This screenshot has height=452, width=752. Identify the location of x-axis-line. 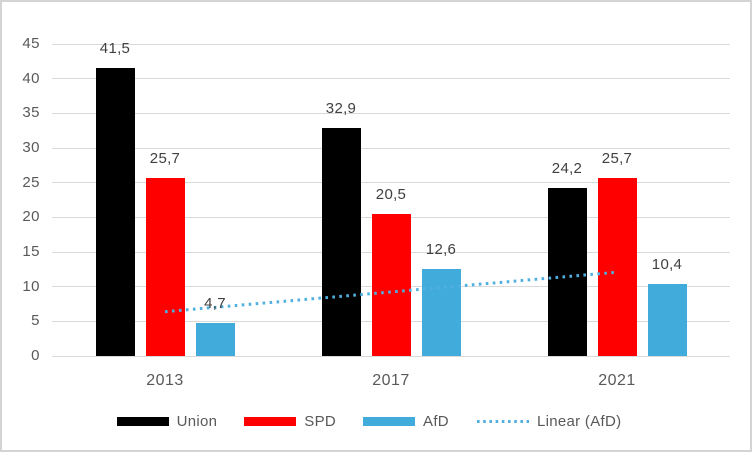
(391, 356).